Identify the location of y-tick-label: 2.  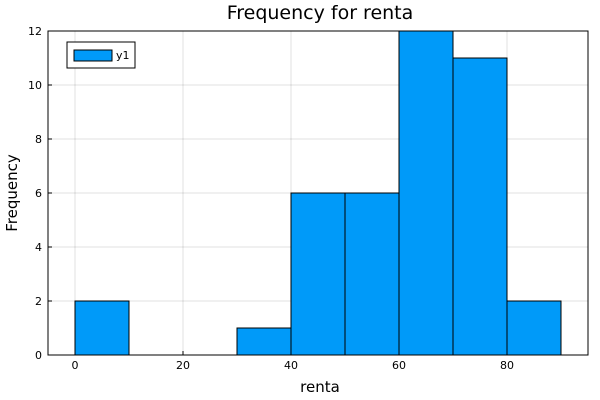
(38, 301).